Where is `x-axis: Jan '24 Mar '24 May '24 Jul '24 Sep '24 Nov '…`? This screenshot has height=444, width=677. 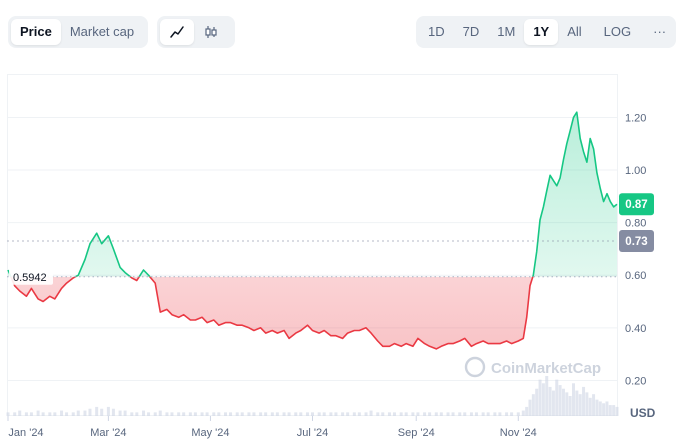
x-axis: Jan '24 Mar '24 May '24 Jul '24 Sep '24 Nov '… is located at coordinates (272, 427).